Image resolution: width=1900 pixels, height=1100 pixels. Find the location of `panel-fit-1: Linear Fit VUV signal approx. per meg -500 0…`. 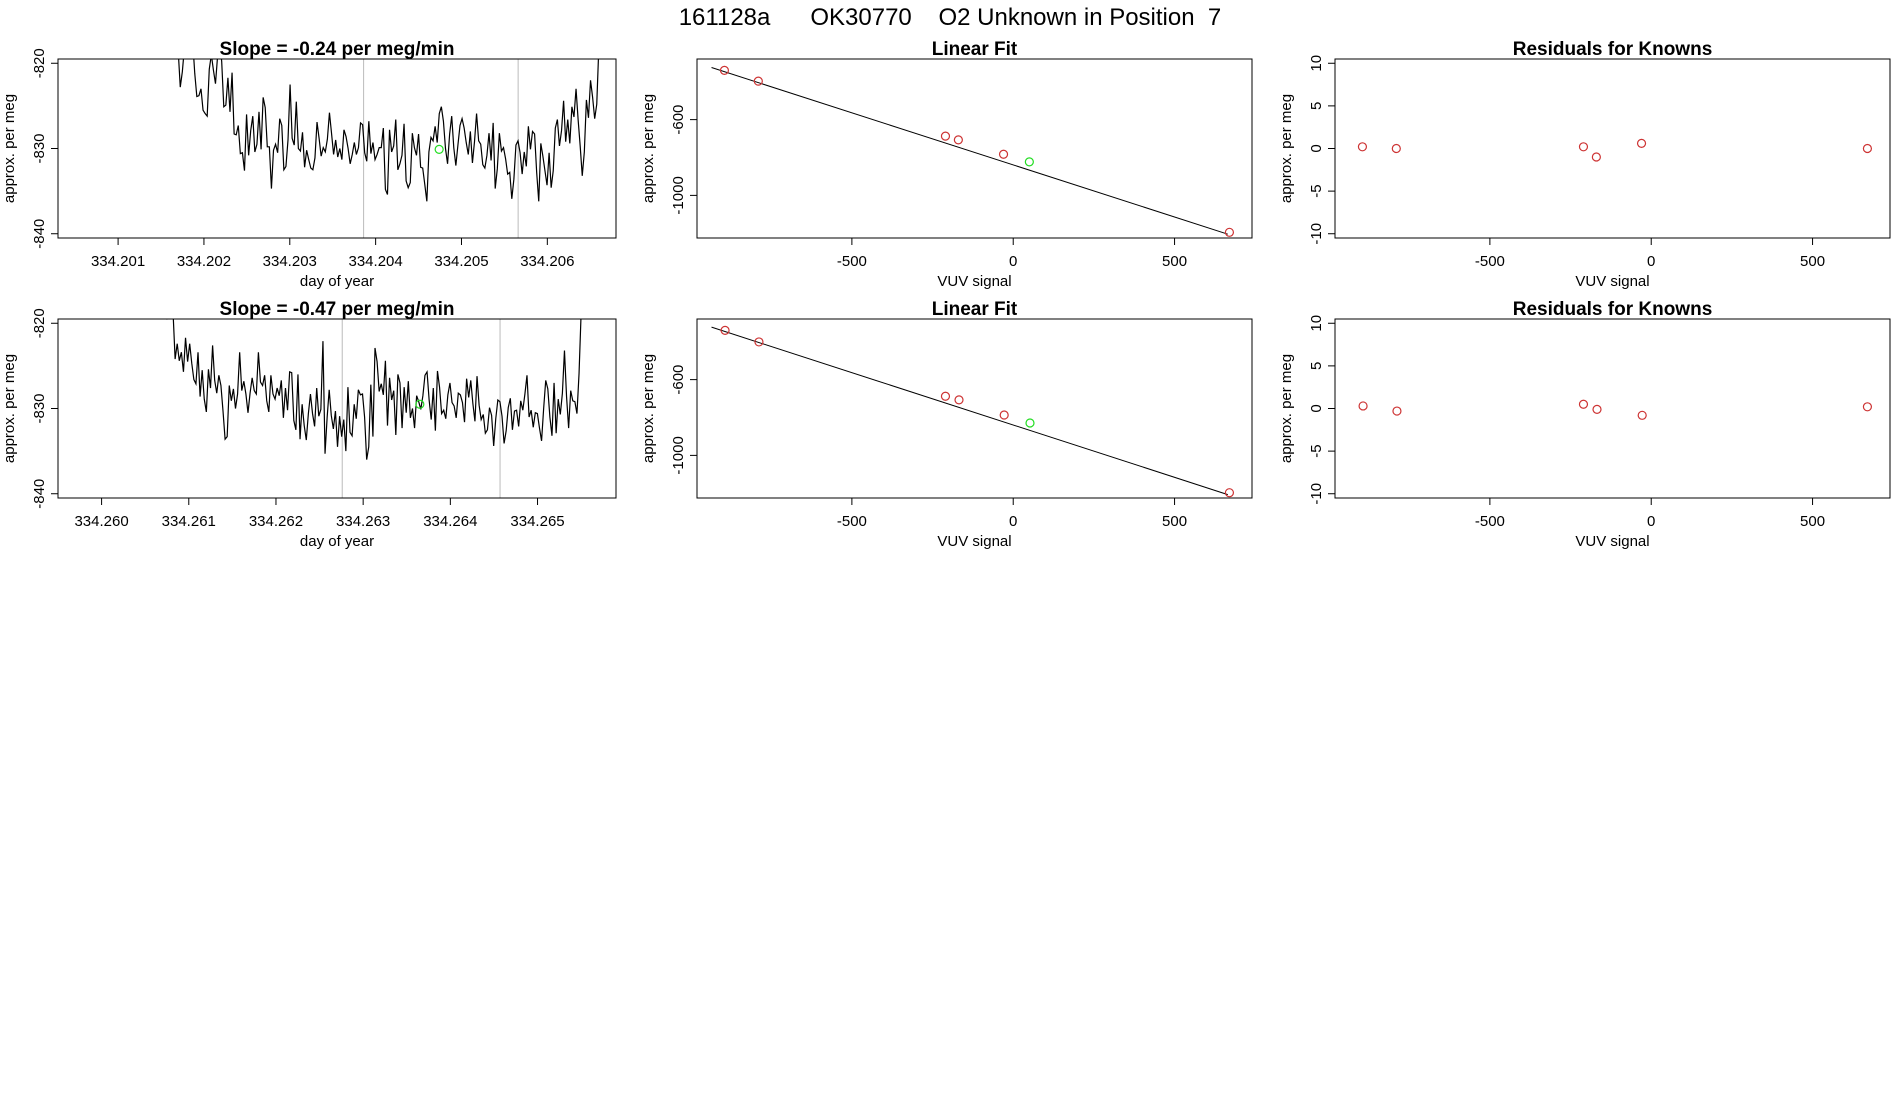

panel-fit-1: Linear Fit VUV signal approx. per meg -500 0… is located at coordinates (946, 164).